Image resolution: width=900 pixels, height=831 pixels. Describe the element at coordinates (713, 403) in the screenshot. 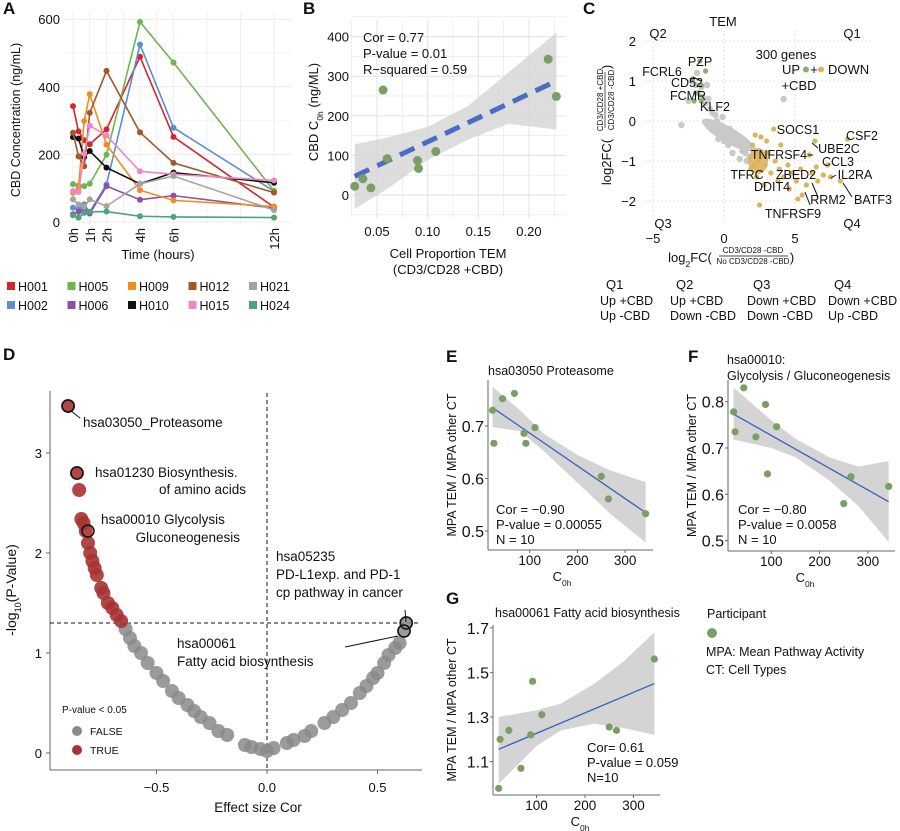

I see `y-tick-label: 0.8` at that location.